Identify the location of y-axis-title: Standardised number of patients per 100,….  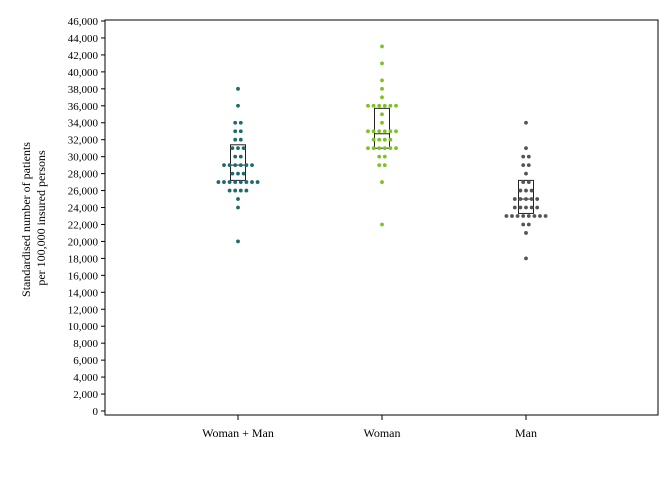
(33, 218).